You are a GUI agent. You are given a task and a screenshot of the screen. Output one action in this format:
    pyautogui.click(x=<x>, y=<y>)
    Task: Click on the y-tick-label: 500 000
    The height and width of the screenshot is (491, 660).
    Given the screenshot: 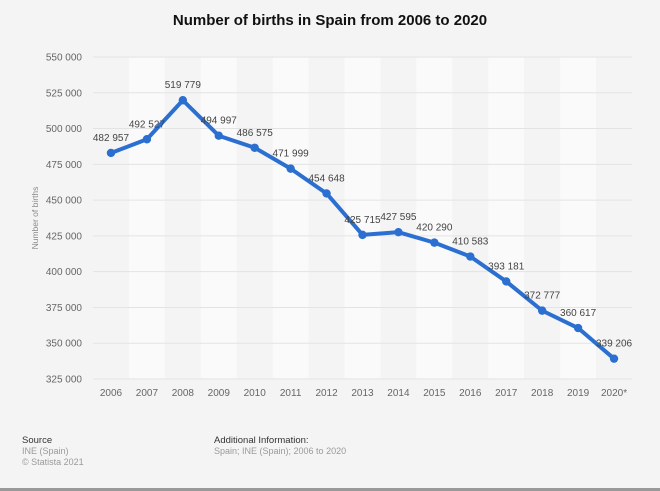 What is the action you would take?
    pyautogui.click(x=64, y=129)
    